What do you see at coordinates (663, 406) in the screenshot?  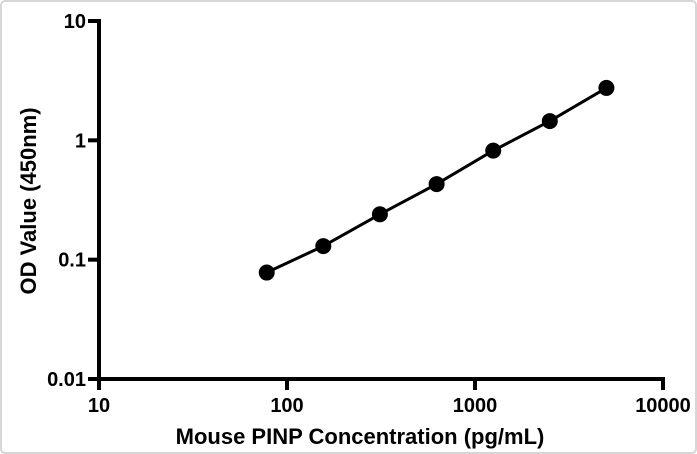 I see `x-tick-label: 10000` at bounding box center [663, 406].